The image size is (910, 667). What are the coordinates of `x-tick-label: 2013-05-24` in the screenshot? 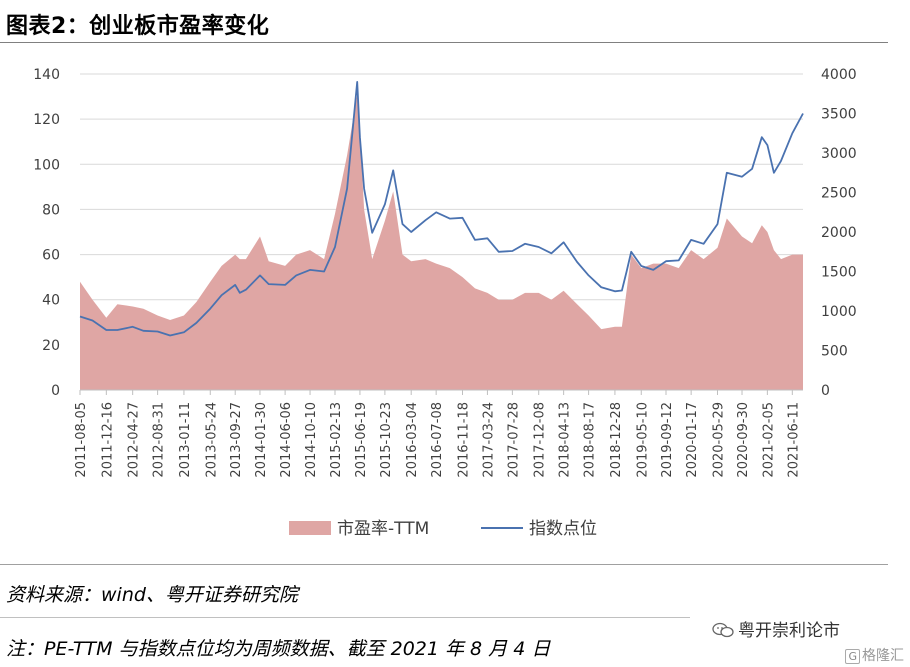 It's located at (211, 440).